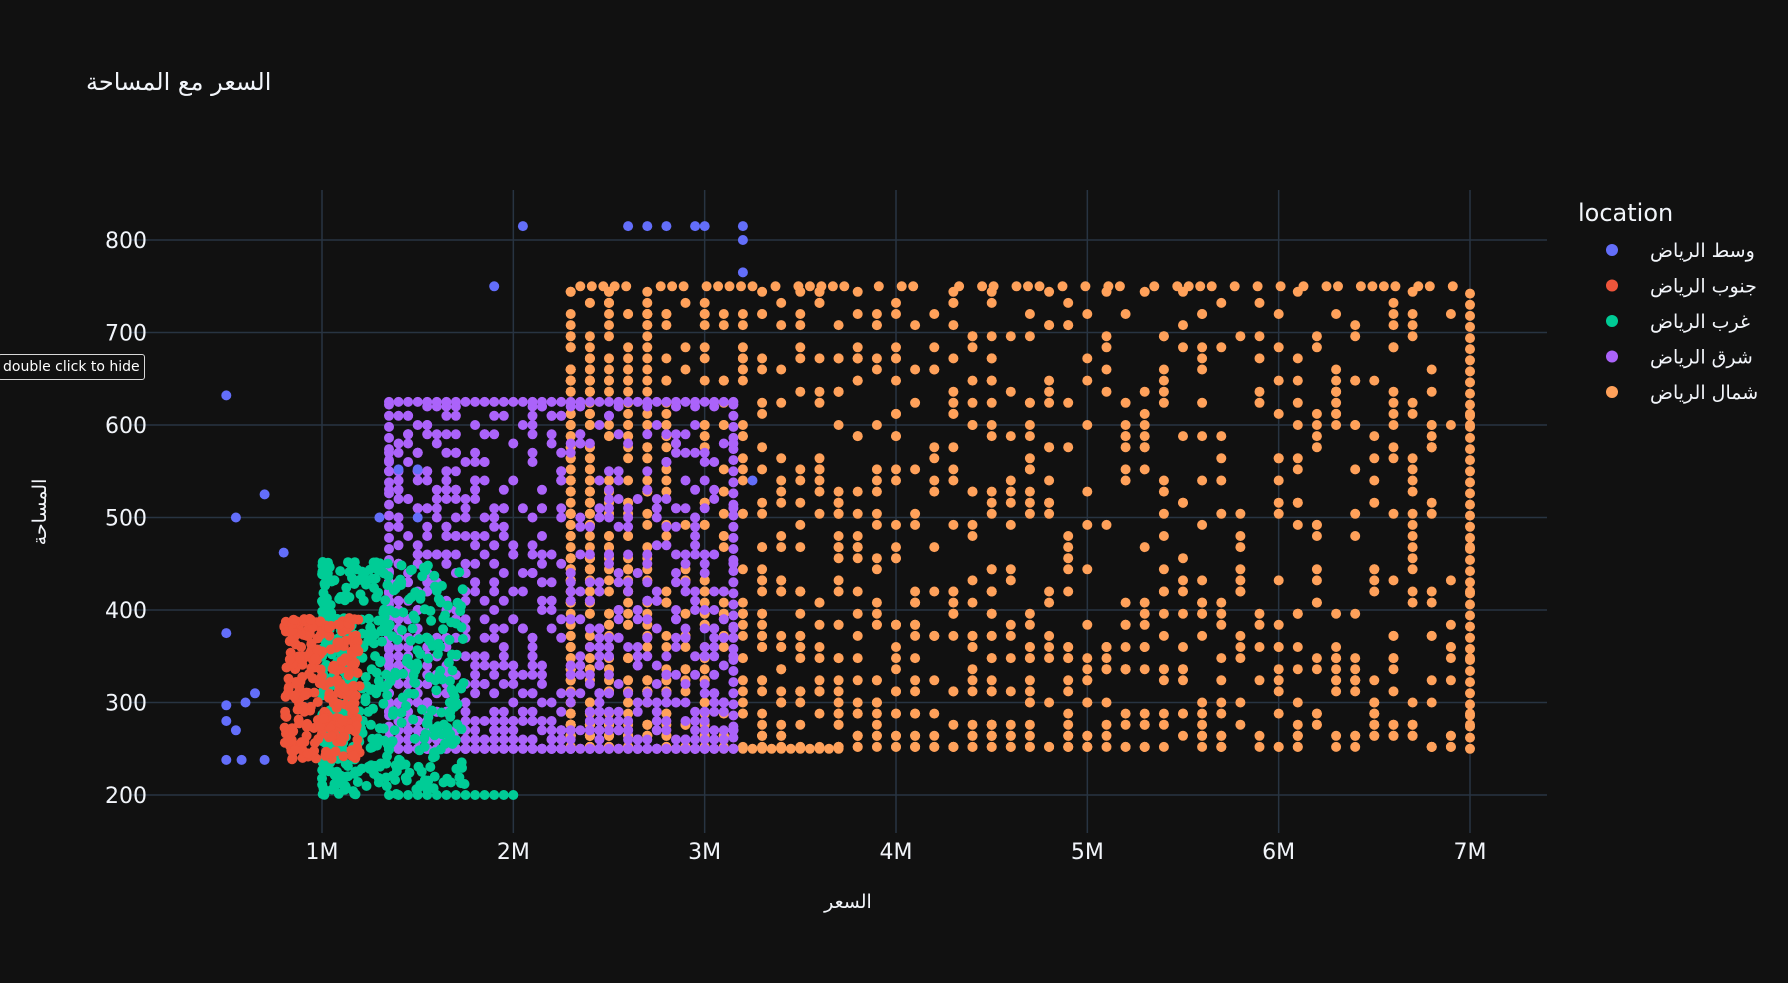  Describe the element at coordinates (704, 226) in the screenshot. I see `series-0-point` at that location.